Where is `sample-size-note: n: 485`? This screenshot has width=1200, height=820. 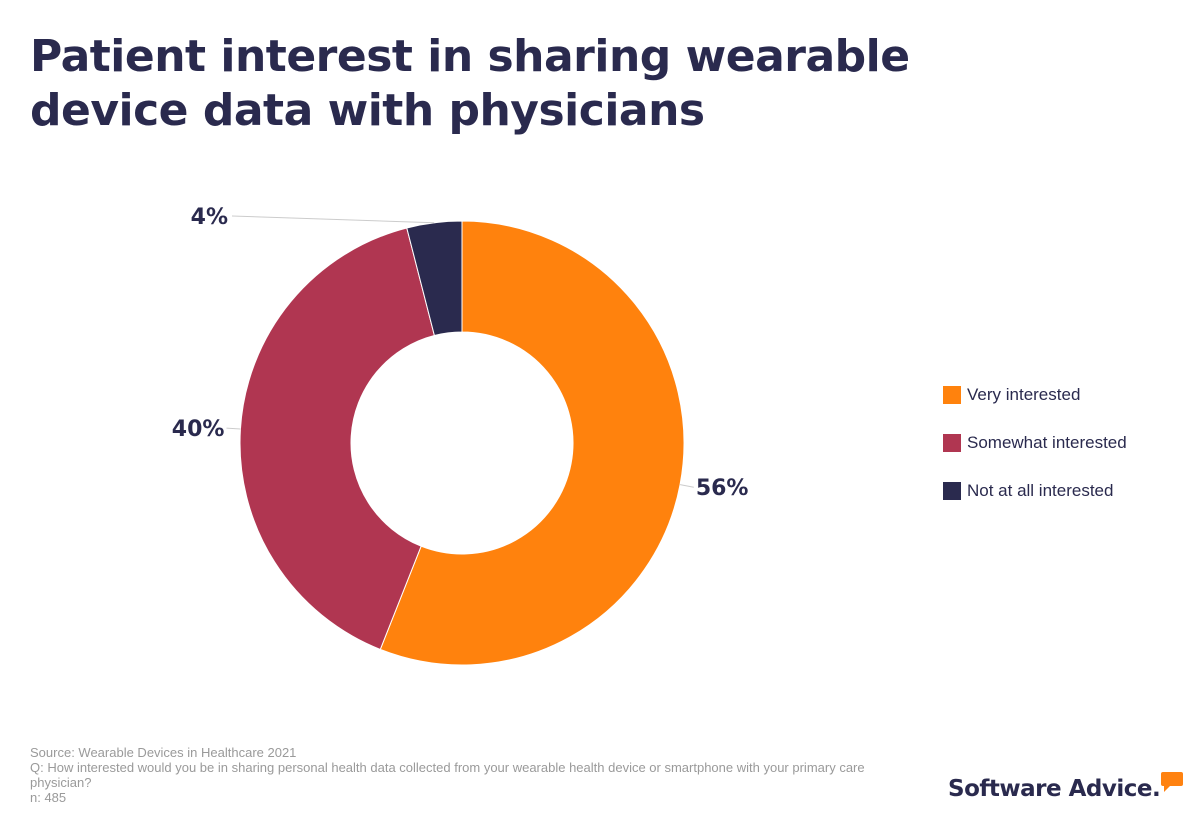 sample-size-note: n: 485 is located at coordinates (48, 797).